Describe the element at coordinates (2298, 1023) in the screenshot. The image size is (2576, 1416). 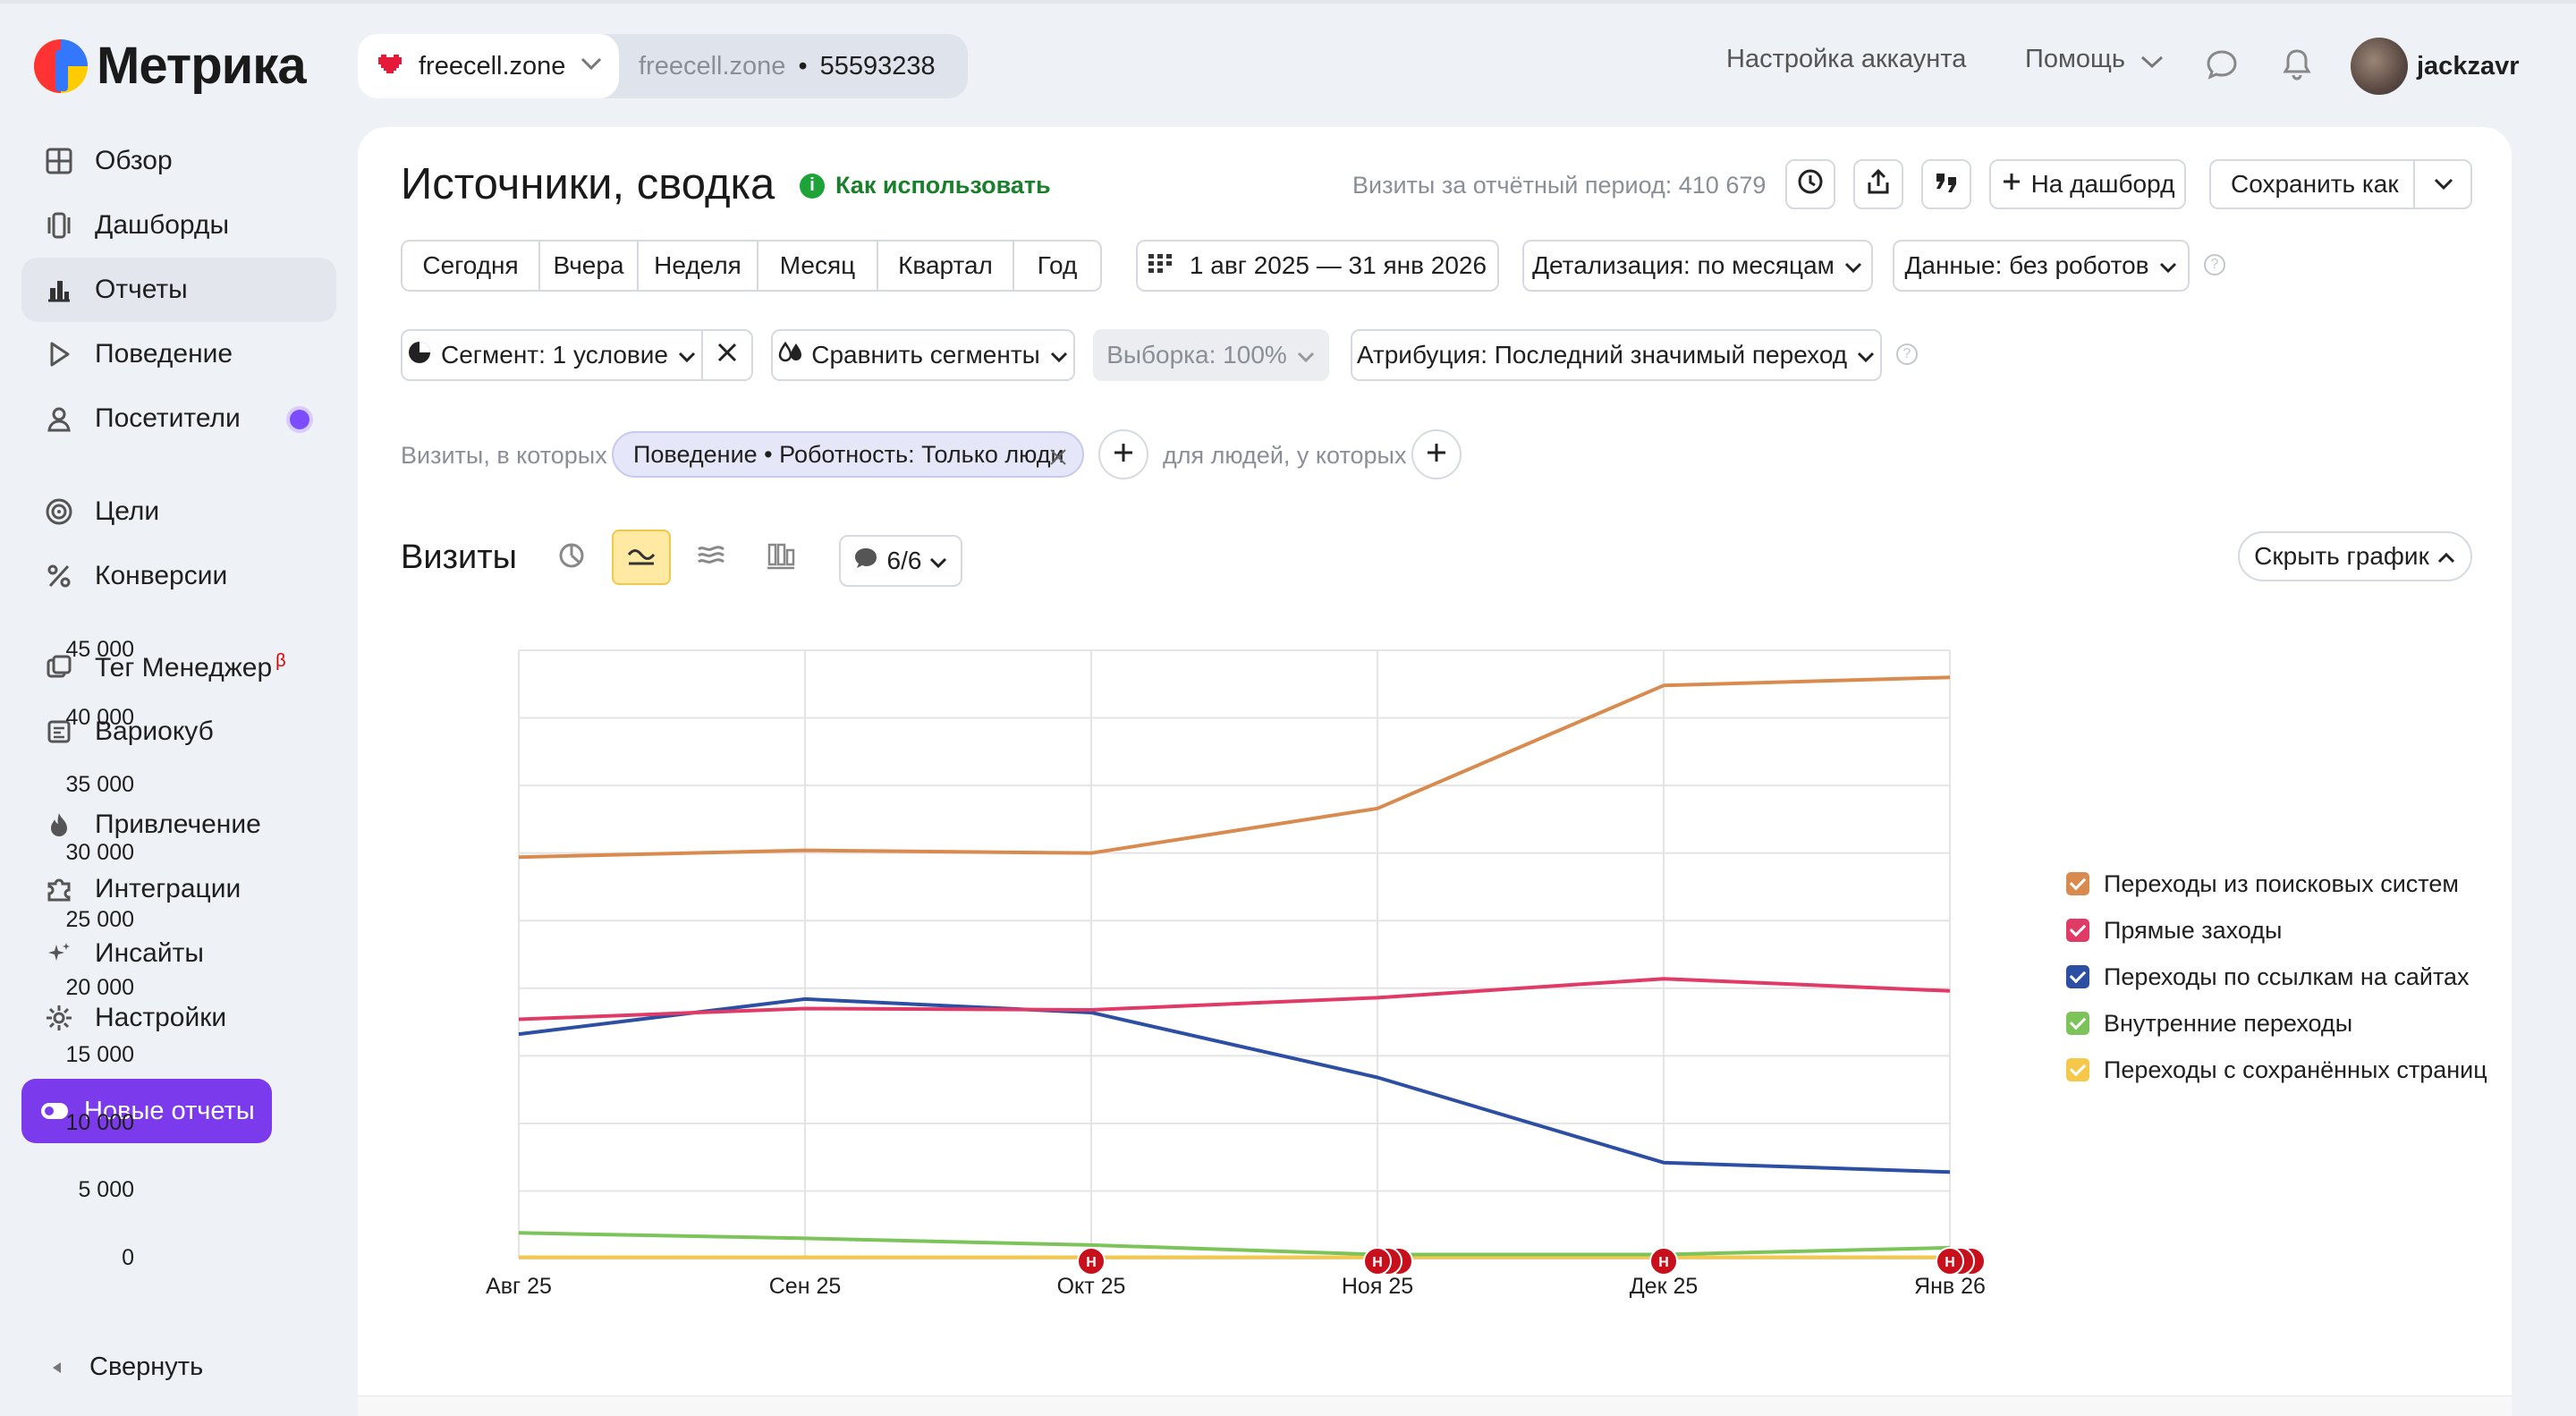
I see `legend-item: Внутренние переходы` at that location.